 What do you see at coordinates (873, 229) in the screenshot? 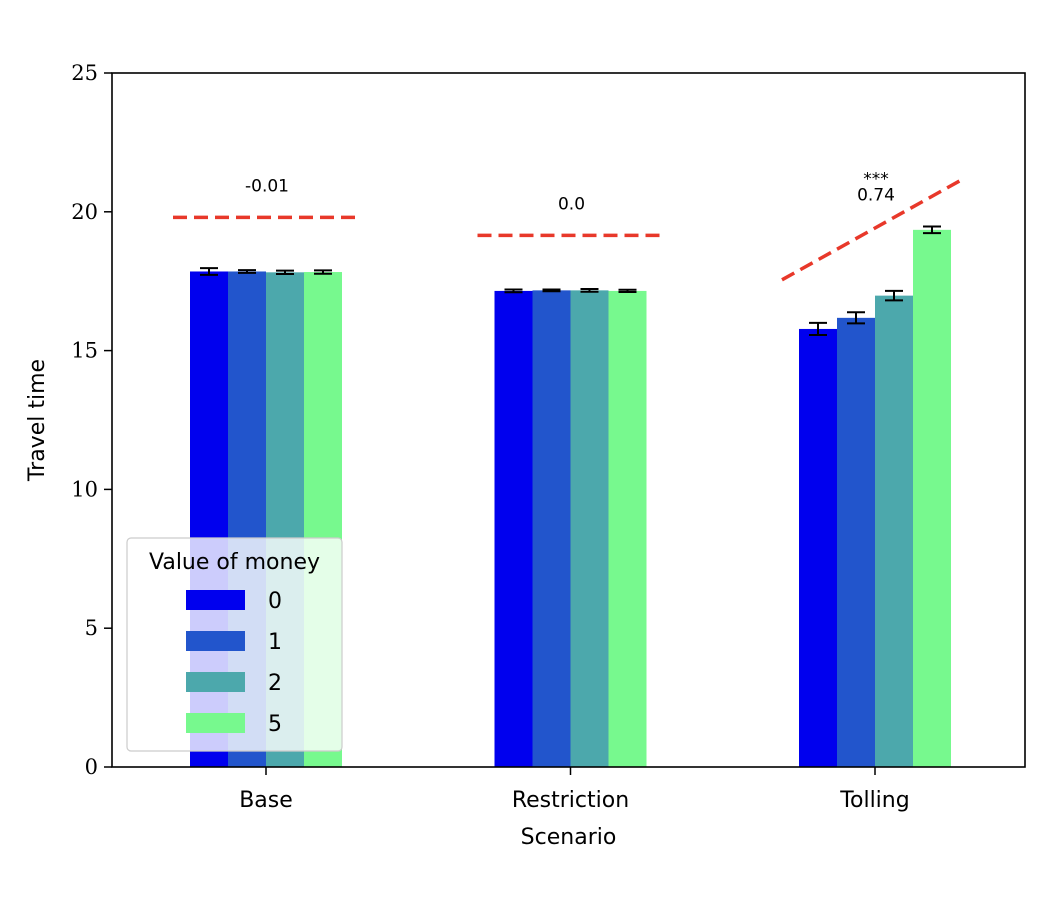
I see `trend-line` at bounding box center [873, 229].